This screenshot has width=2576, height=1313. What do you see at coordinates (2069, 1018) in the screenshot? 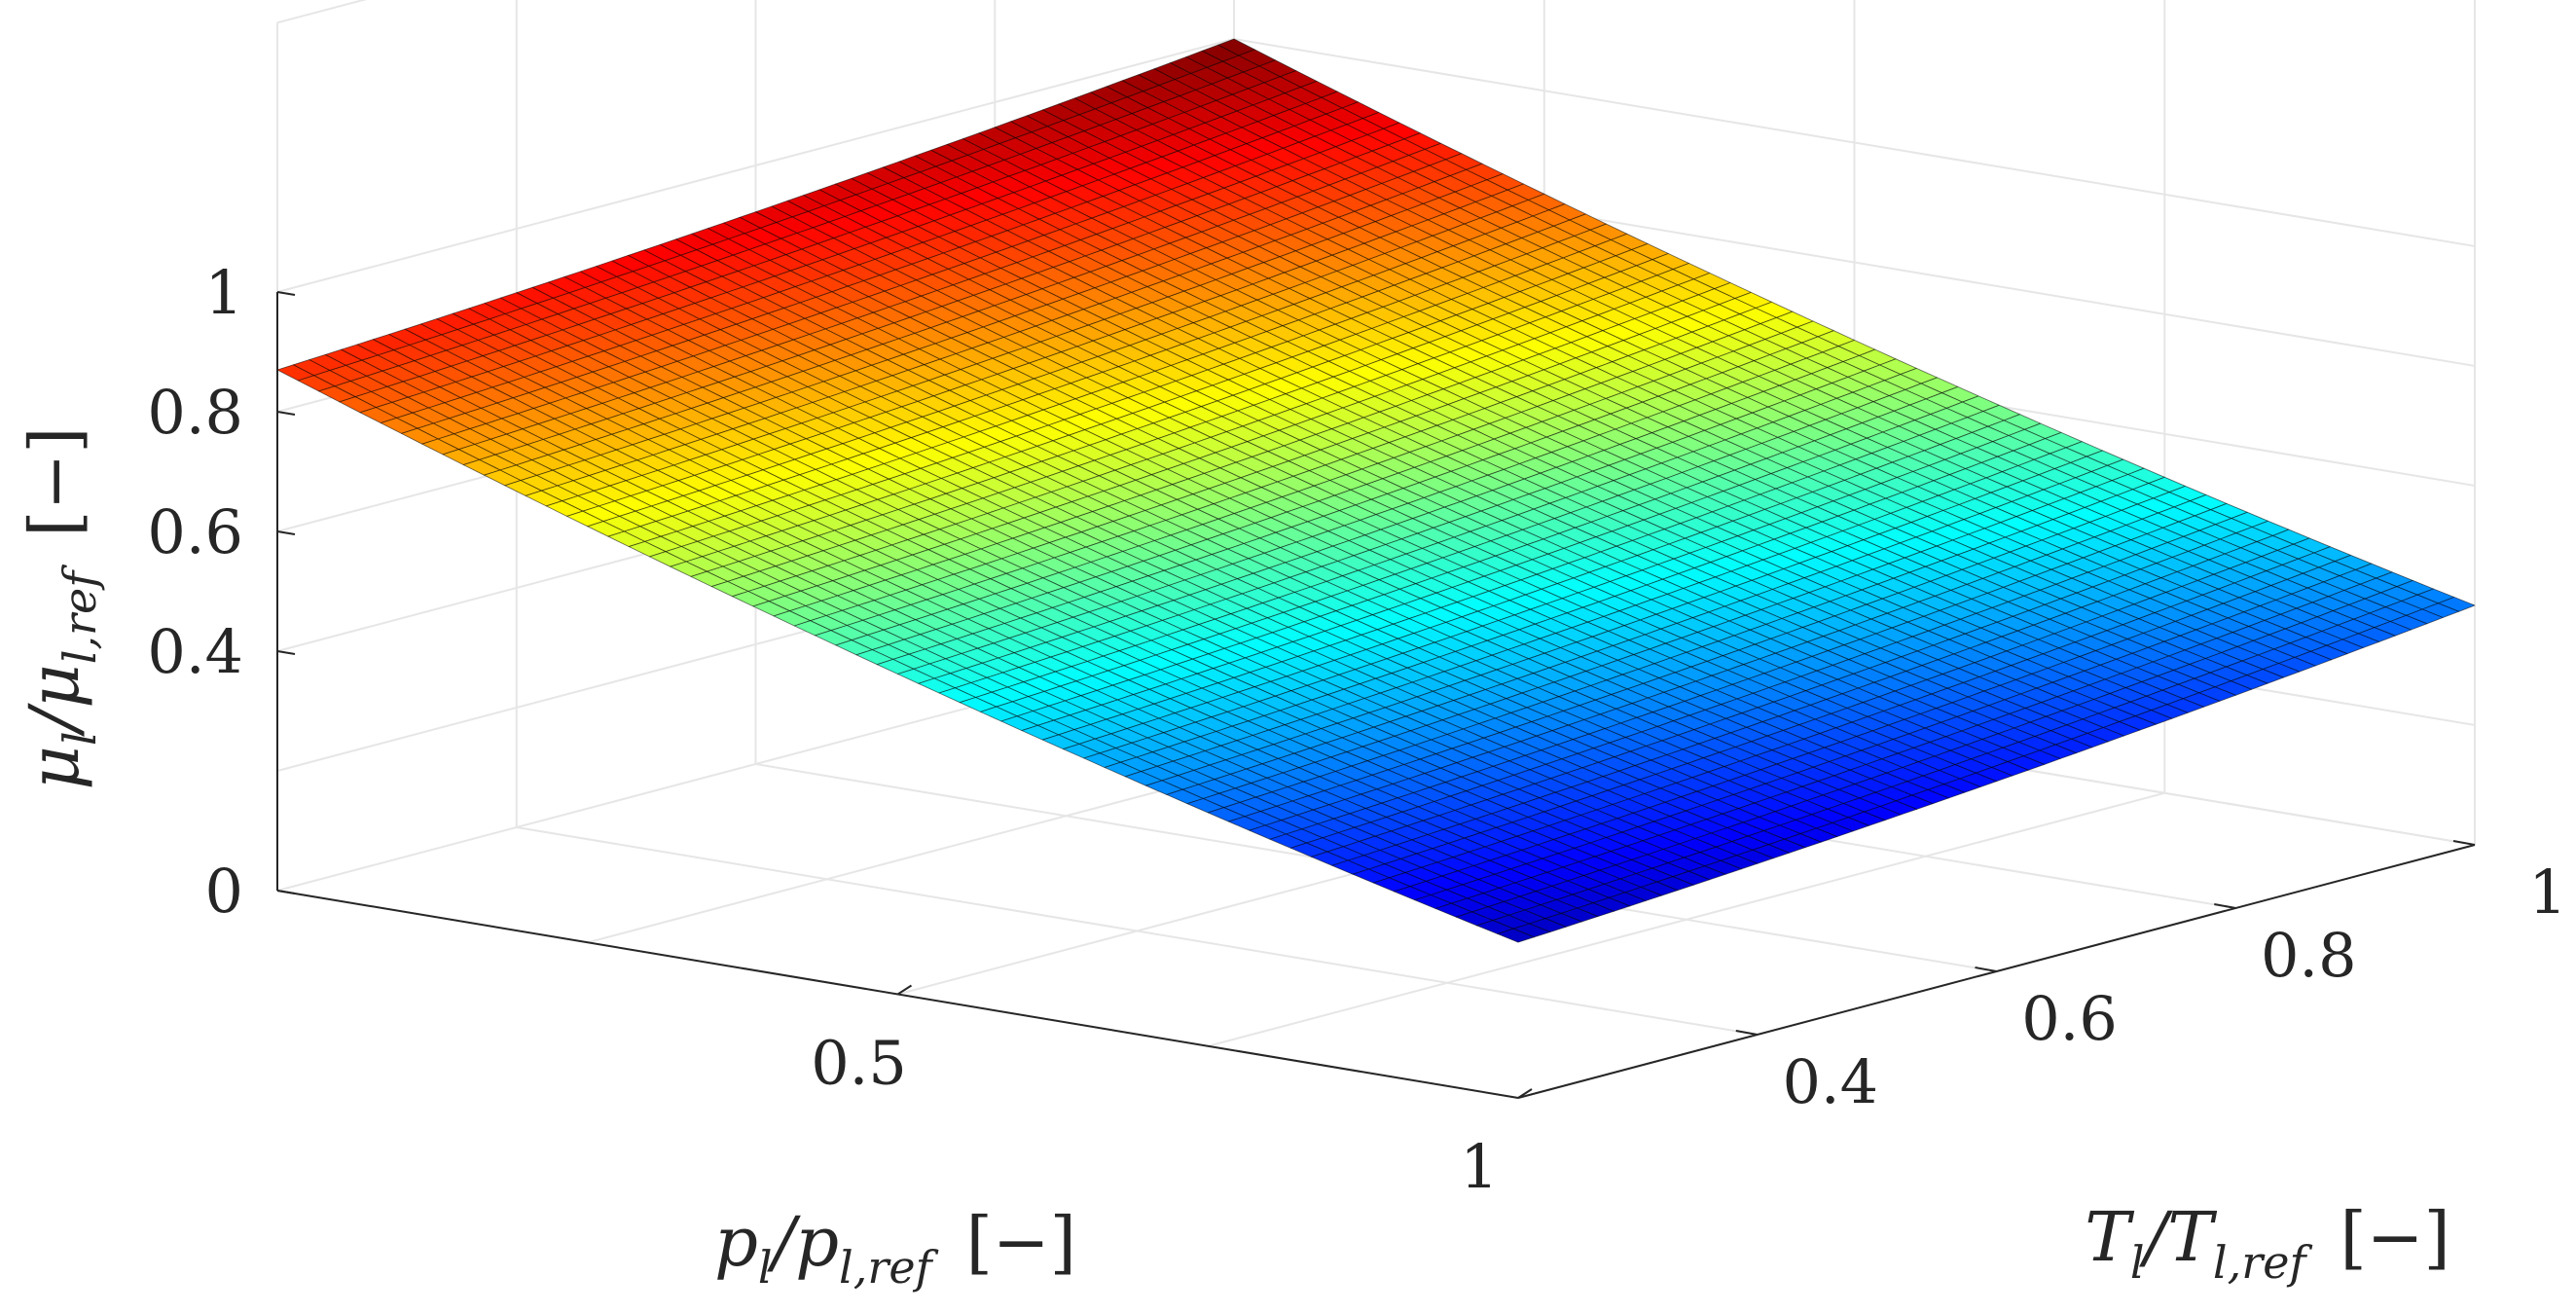
I see `y-tick-label: 0.6` at bounding box center [2069, 1018].